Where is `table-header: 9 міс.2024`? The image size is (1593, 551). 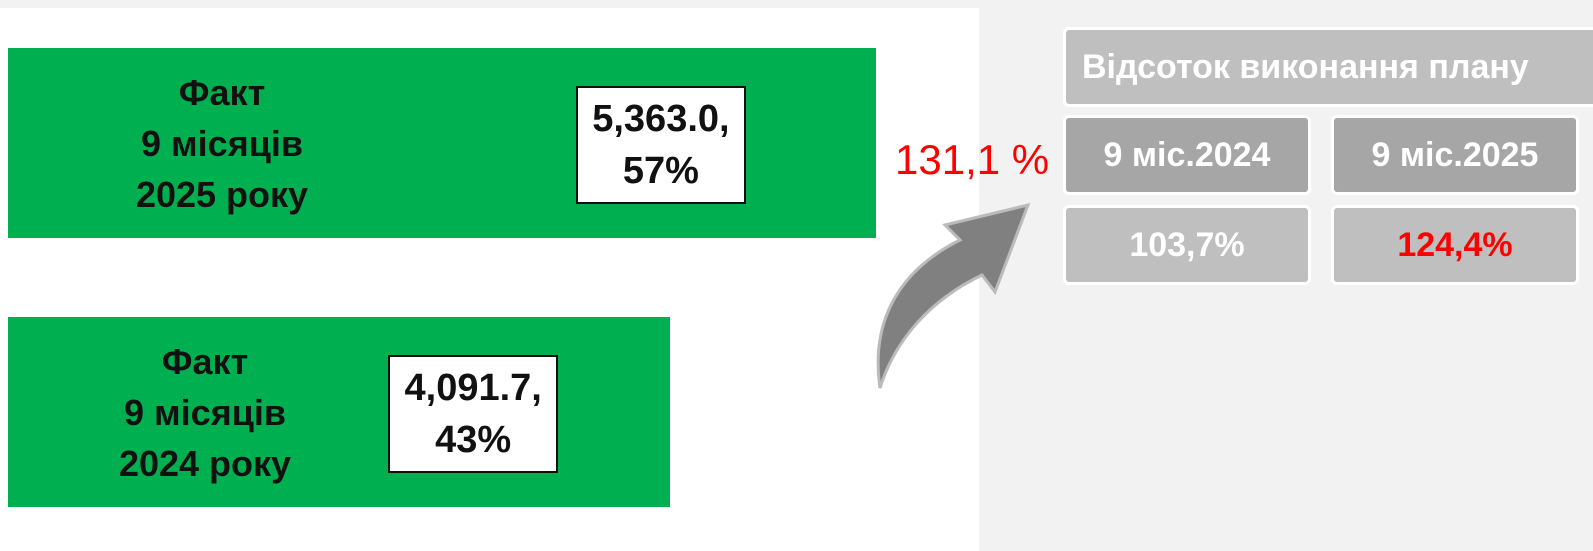
table-header: 9 міс.2024 is located at coordinates (1187, 155).